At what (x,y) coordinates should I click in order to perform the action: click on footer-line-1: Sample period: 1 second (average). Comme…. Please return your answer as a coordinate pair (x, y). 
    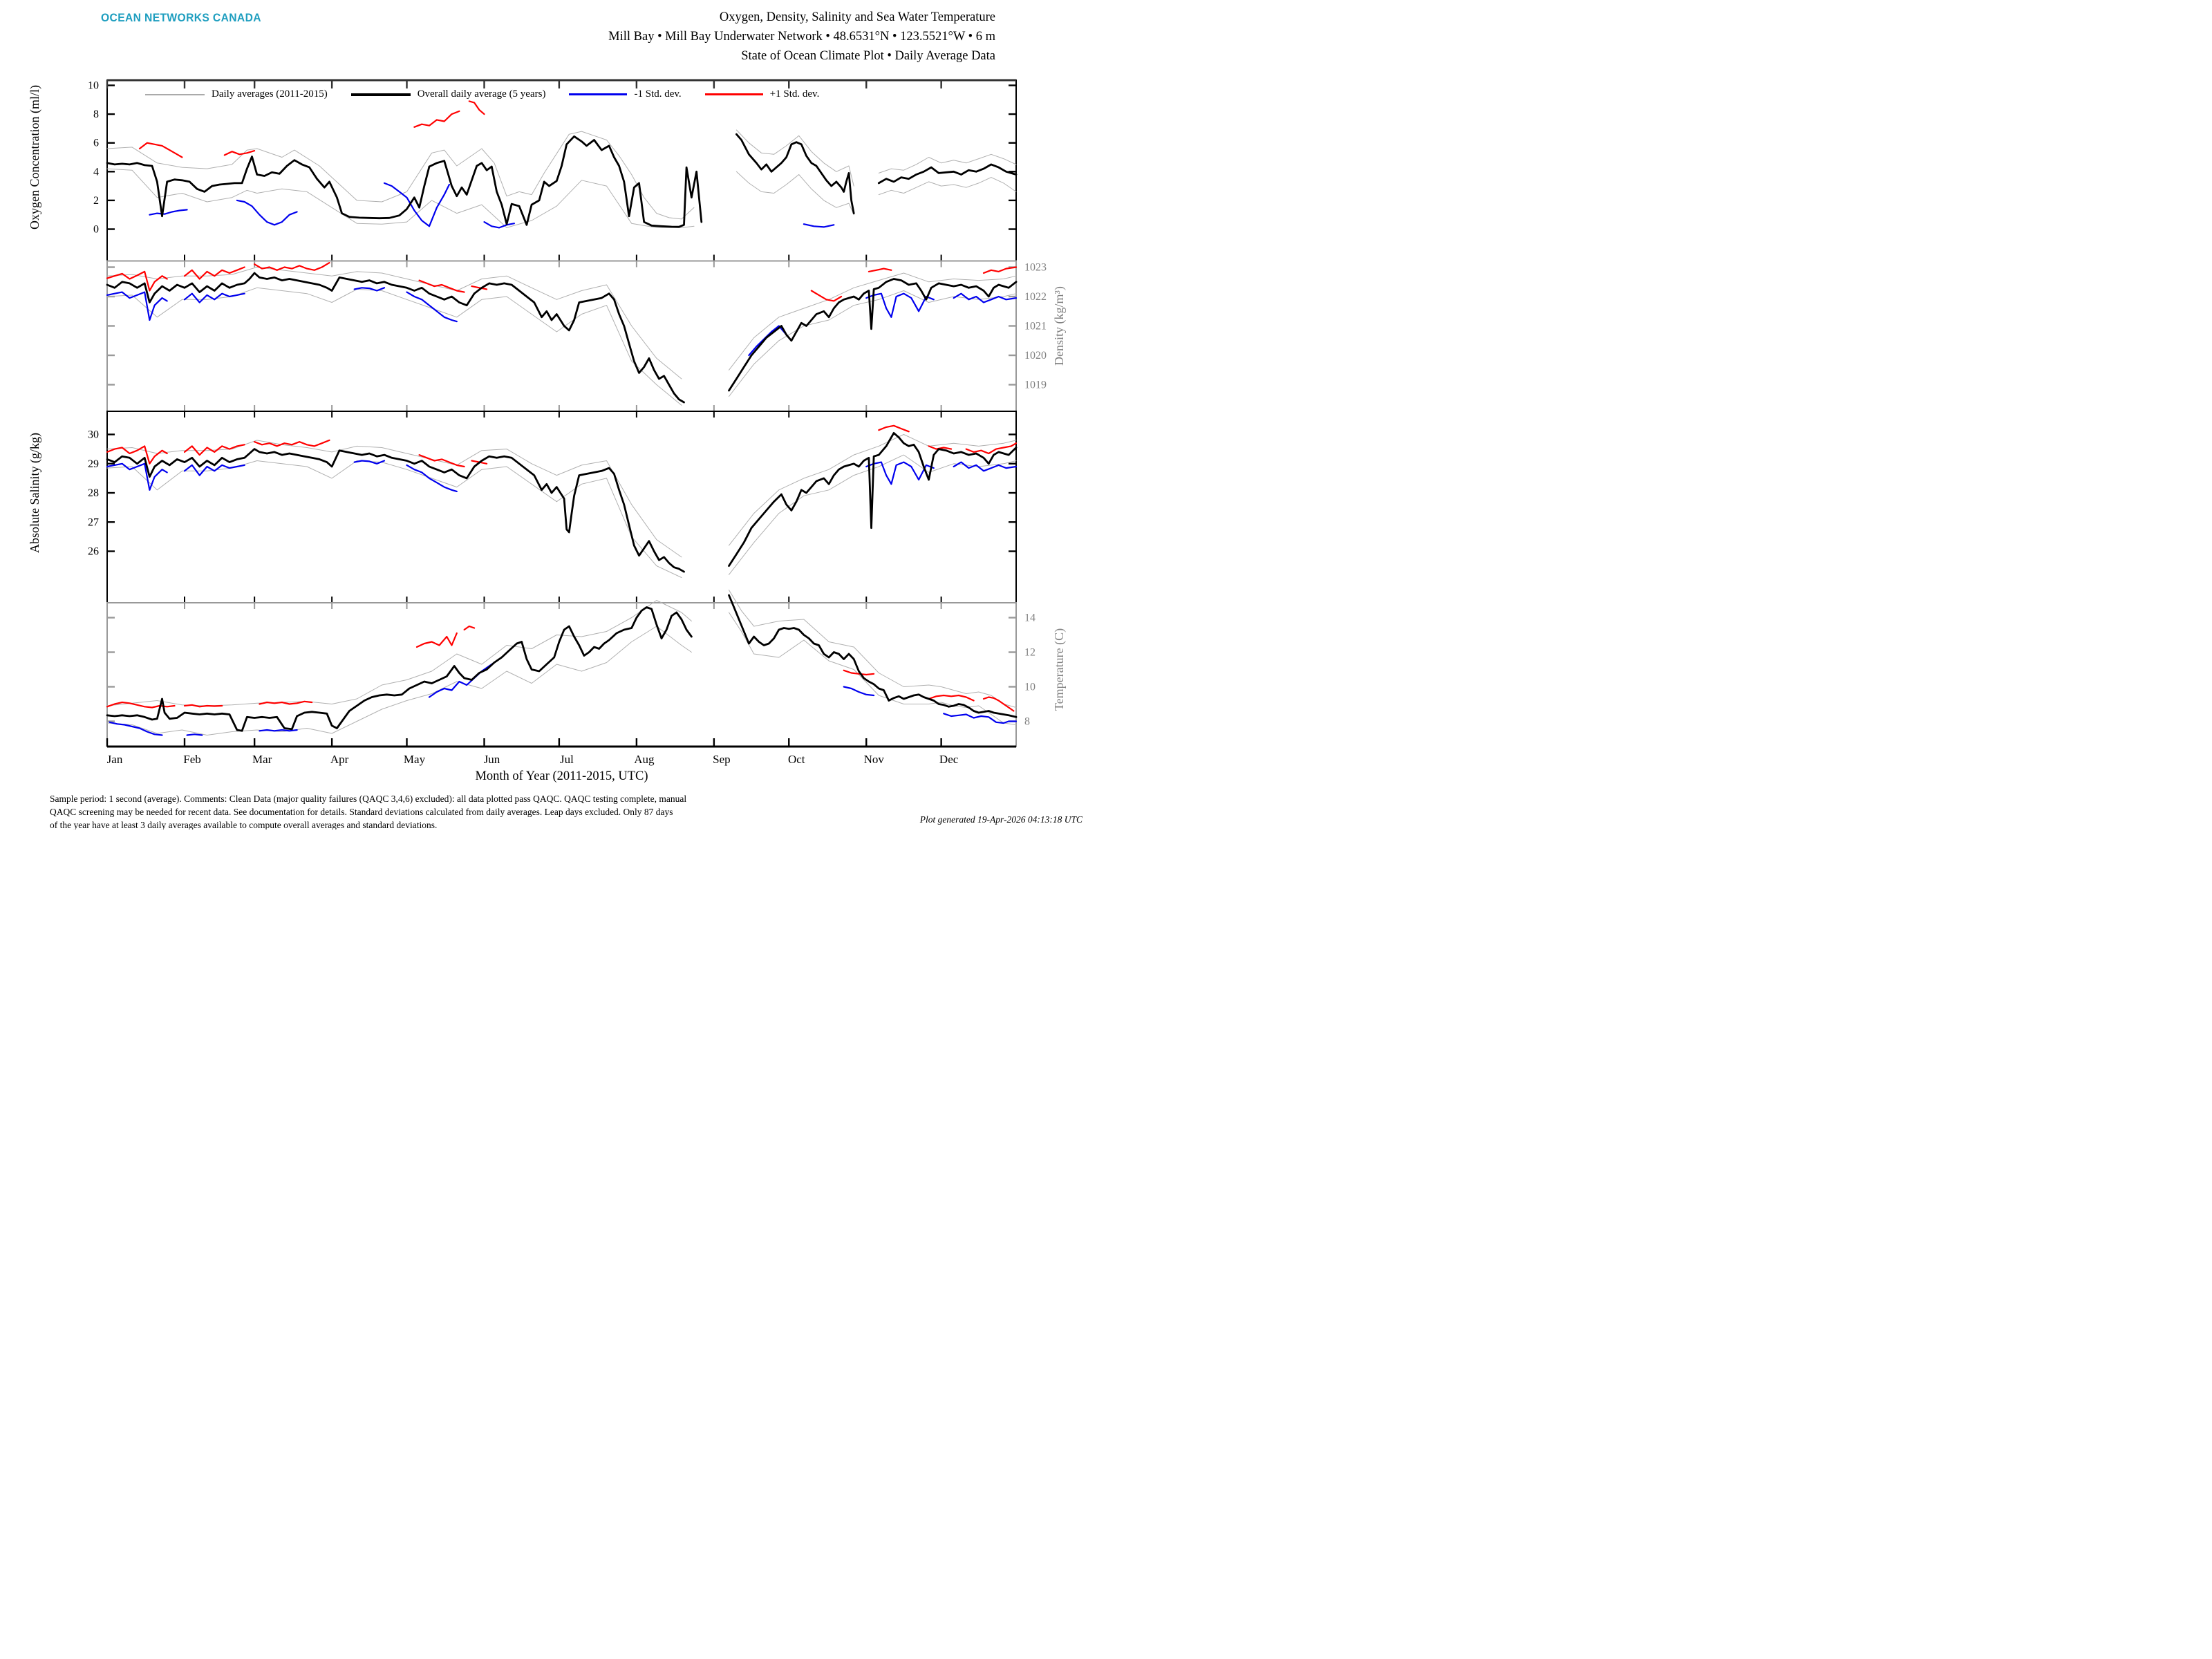
    Looking at the image, I should click on (368, 799).